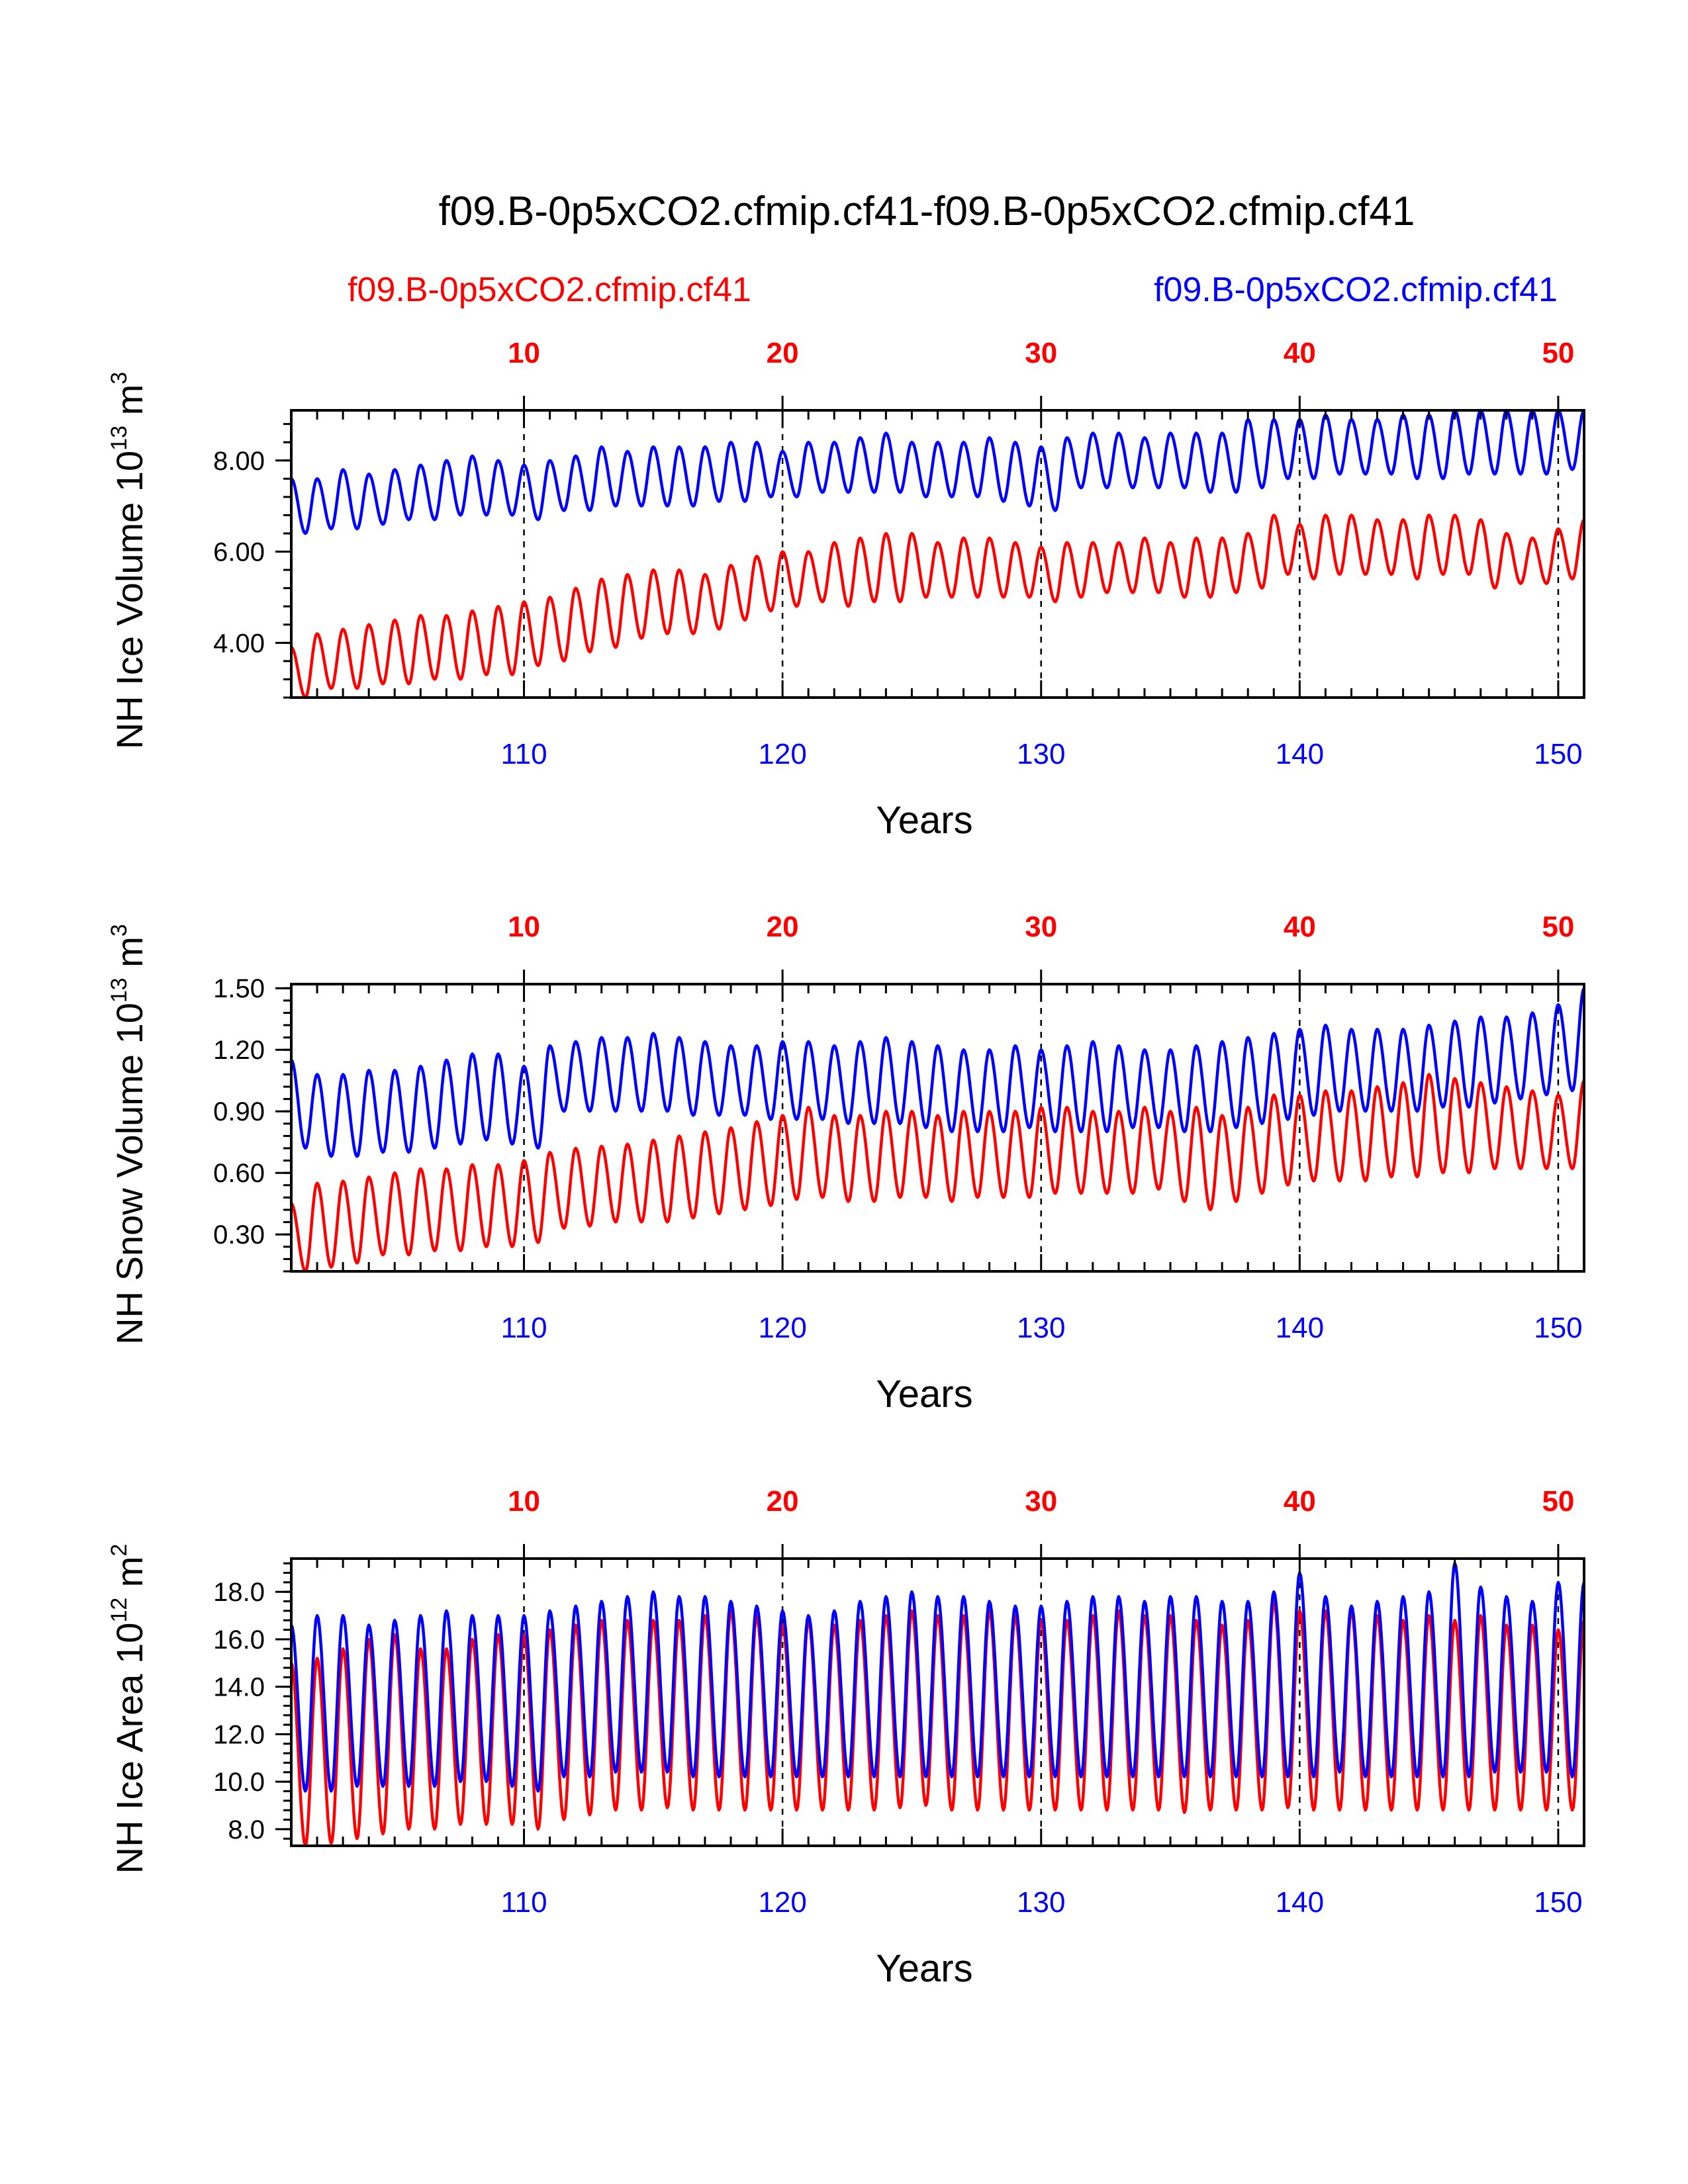 The width and height of the screenshot is (1688, 2184). What do you see at coordinates (239, 461) in the screenshot?
I see `y-tick-label: 8.00` at bounding box center [239, 461].